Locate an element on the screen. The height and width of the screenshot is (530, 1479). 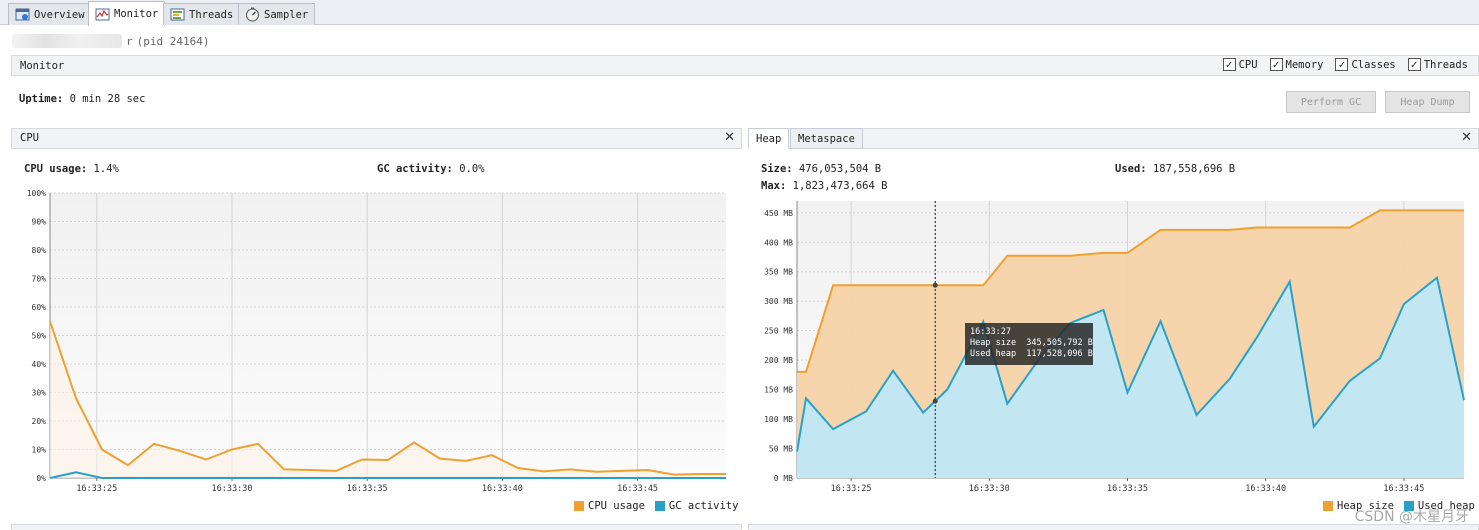
x-tick-label: 16:33:30 is located at coordinates (989, 489).